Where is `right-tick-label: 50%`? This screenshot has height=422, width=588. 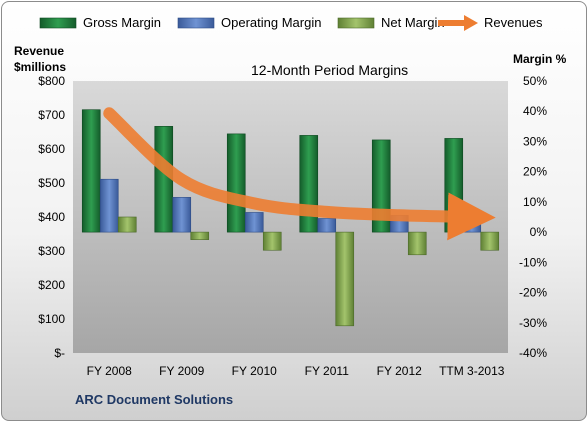 right-tick-label: 50% is located at coordinates (535, 81).